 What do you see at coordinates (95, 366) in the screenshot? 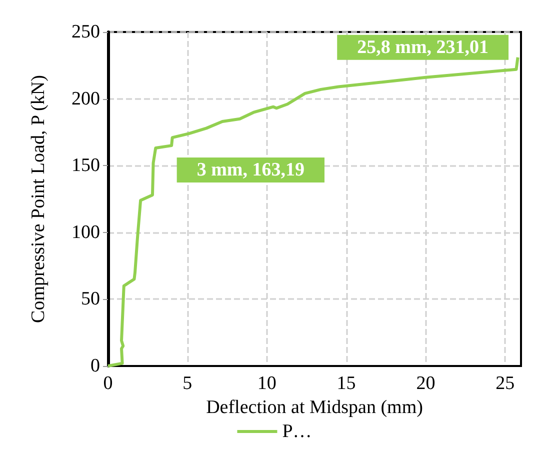
I see `y-tick-label: 0` at bounding box center [95, 366].